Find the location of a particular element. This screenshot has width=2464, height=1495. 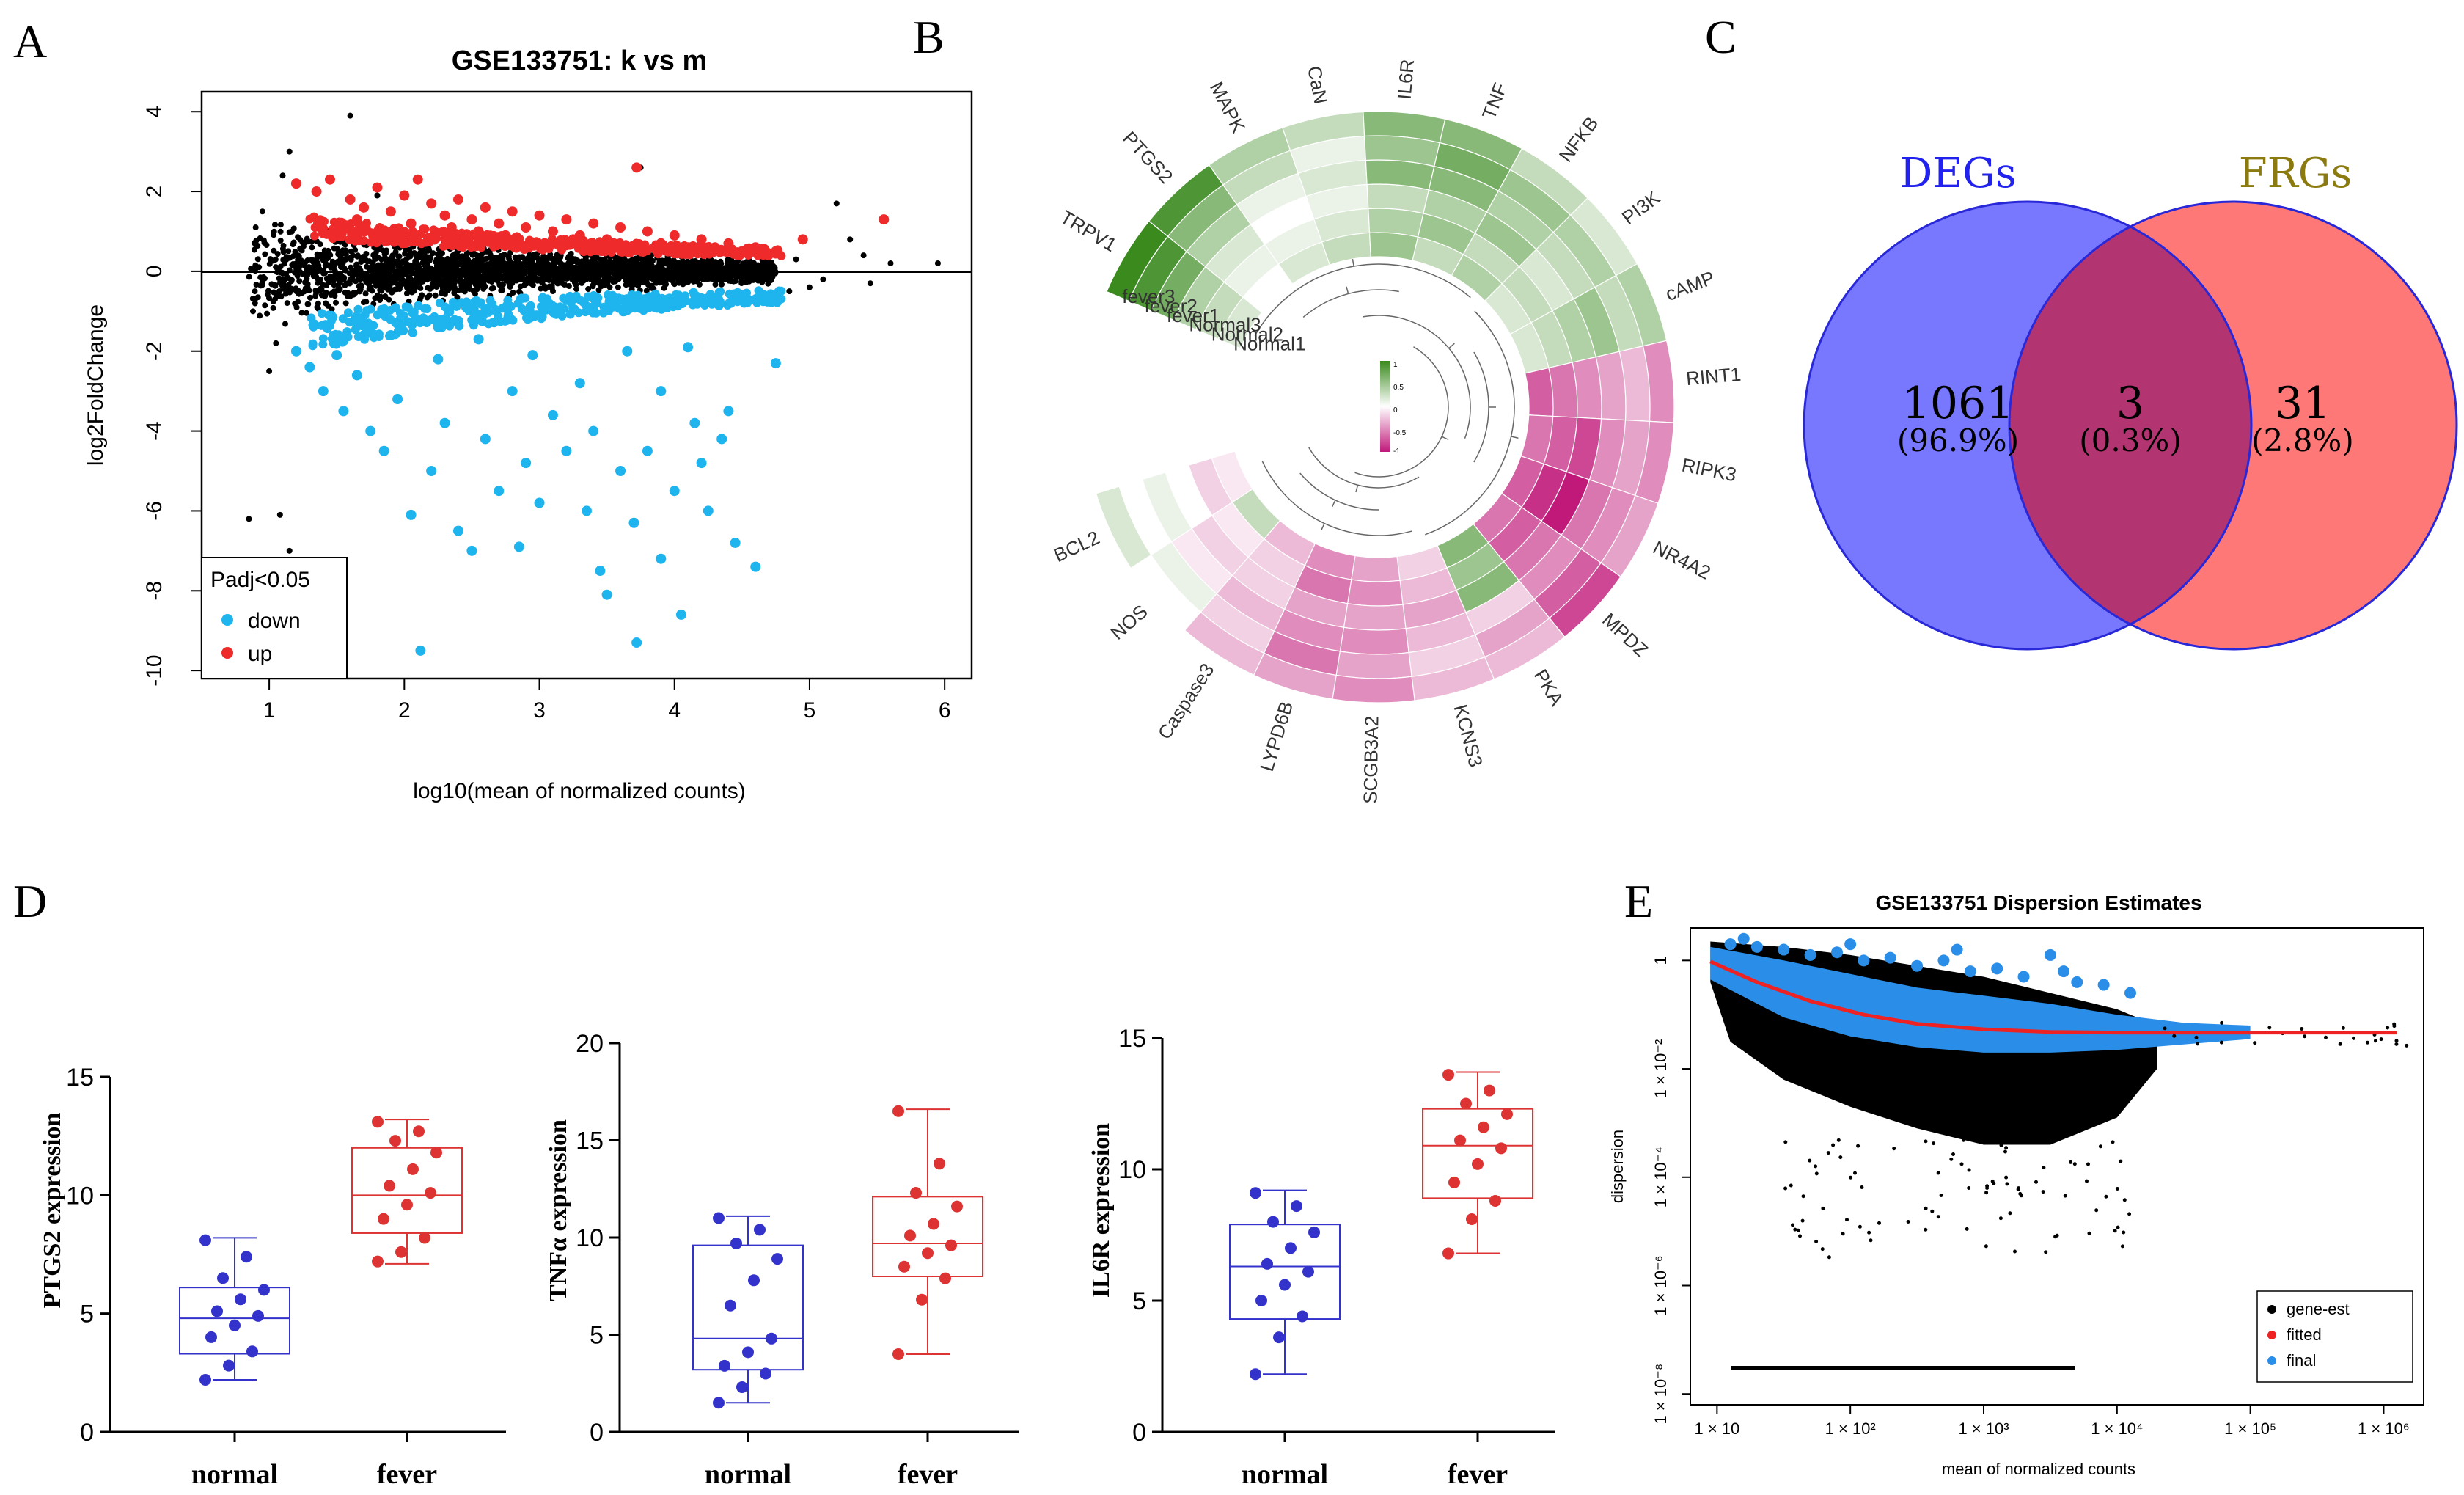

heatmap-cell-IL6R-Normal1 is located at coordinates (1393, 246).